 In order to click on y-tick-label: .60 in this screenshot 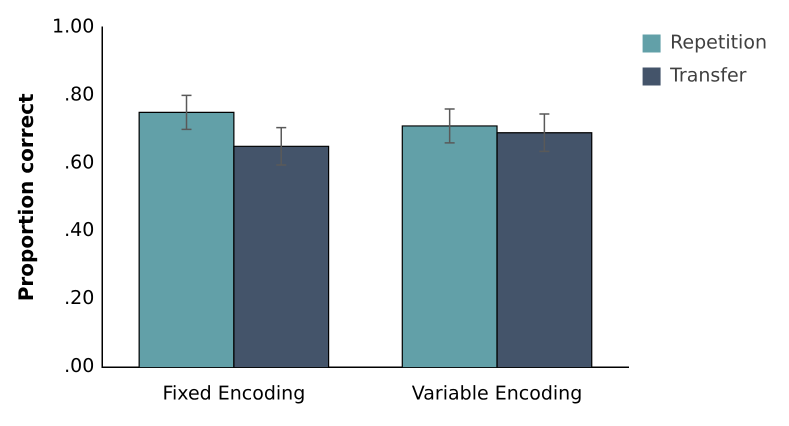, I will do `click(79, 162)`.